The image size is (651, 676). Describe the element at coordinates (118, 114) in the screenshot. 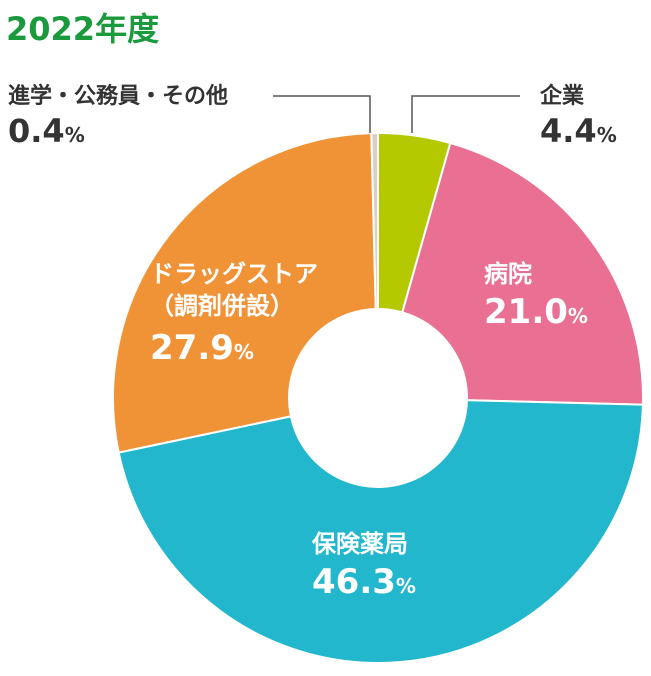

I see `label-other: 進学・公務員・その他 0.4%` at that location.